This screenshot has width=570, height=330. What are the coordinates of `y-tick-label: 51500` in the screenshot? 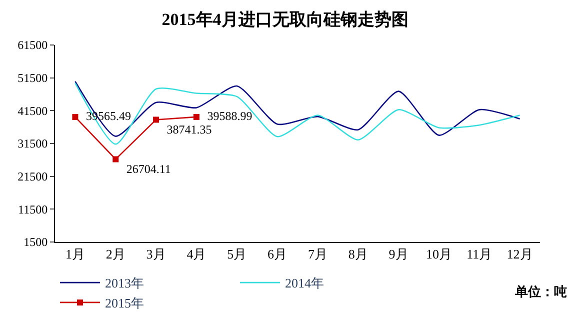 It's located at (33, 78).